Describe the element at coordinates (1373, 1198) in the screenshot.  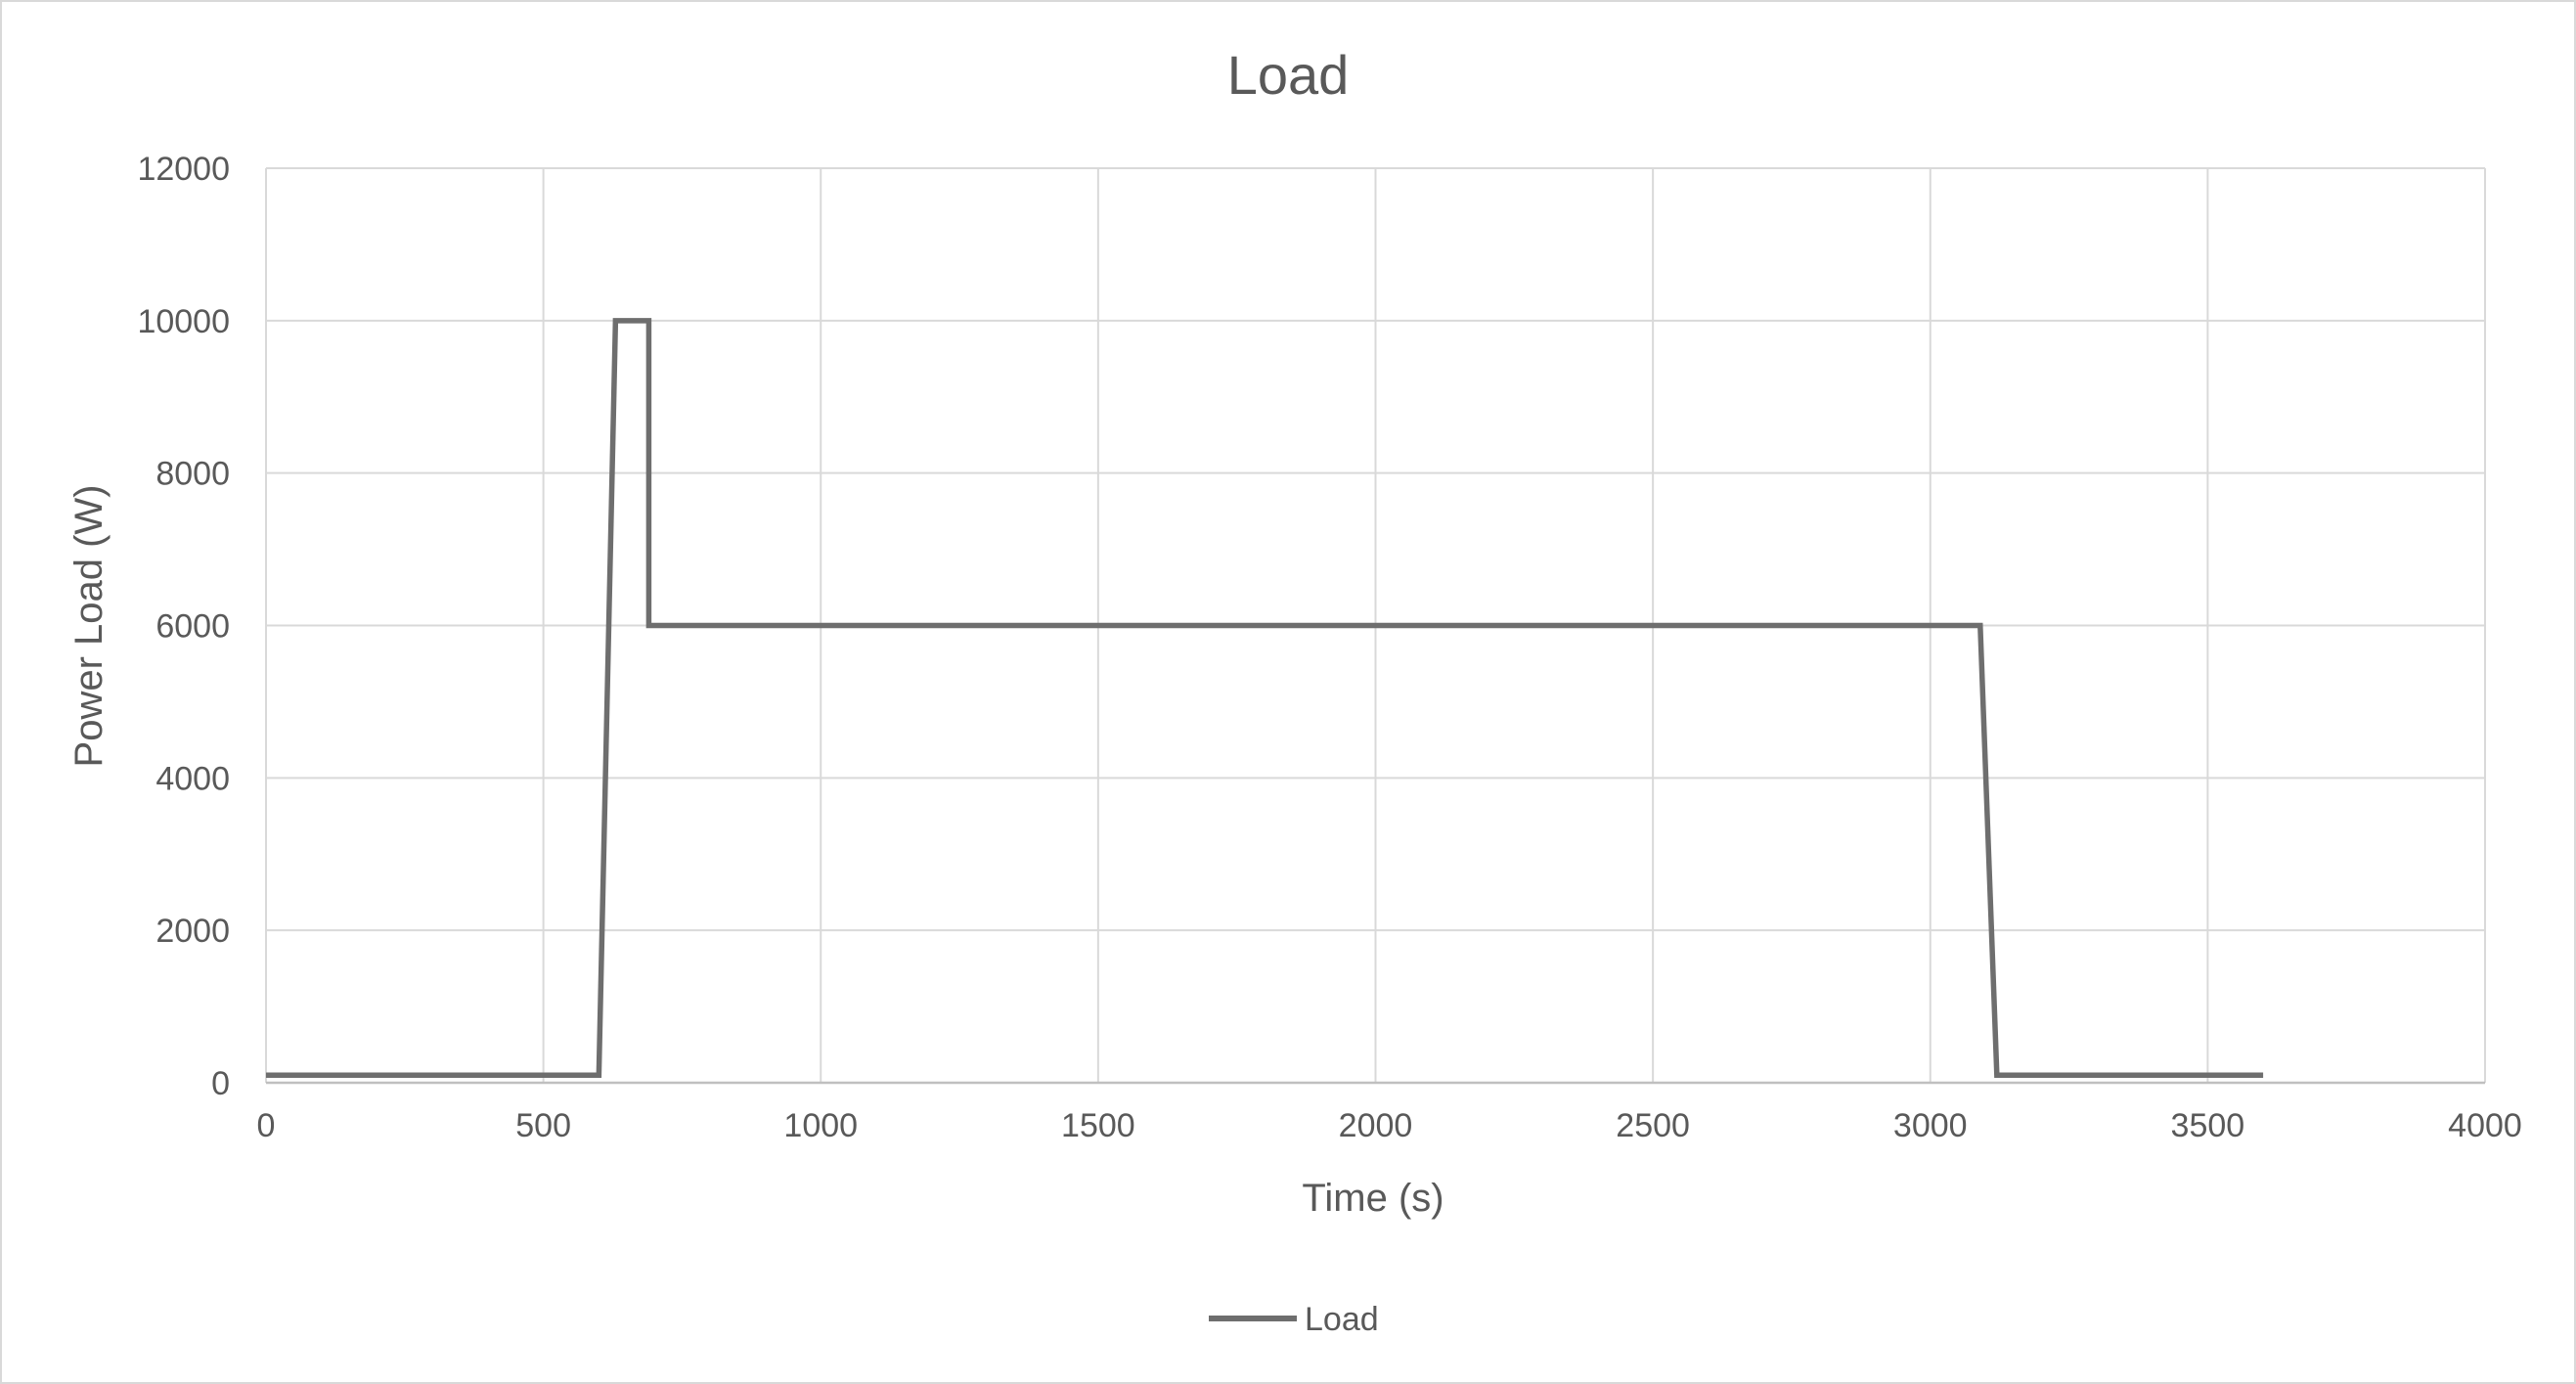
I see `x-axis-label: Time (s)` at that location.